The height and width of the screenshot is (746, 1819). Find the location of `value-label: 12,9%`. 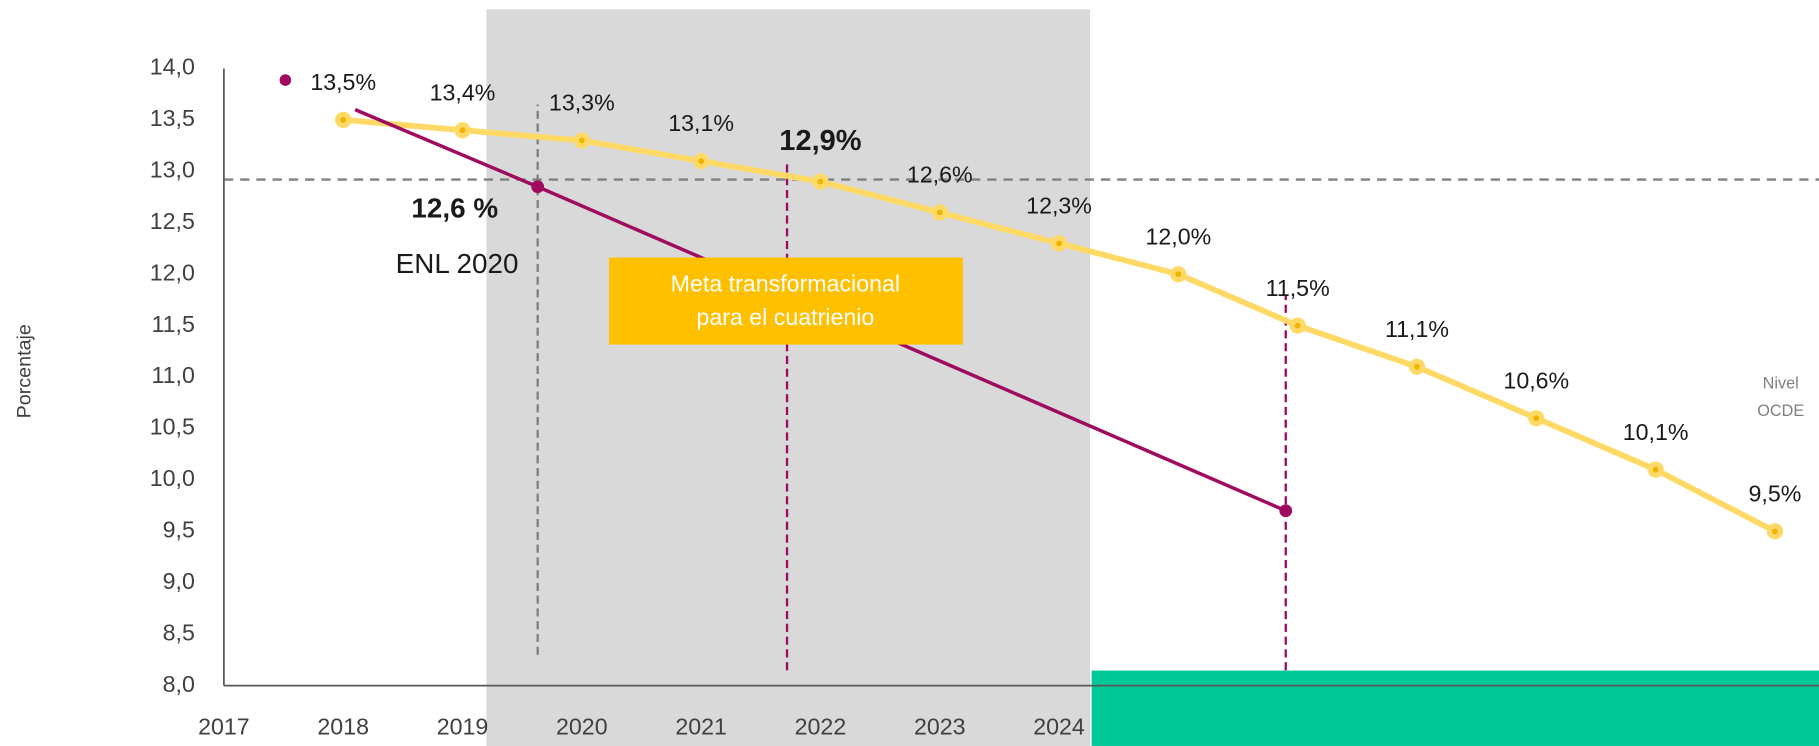

value-label: 12,9% is located at coordinates (820, 141).